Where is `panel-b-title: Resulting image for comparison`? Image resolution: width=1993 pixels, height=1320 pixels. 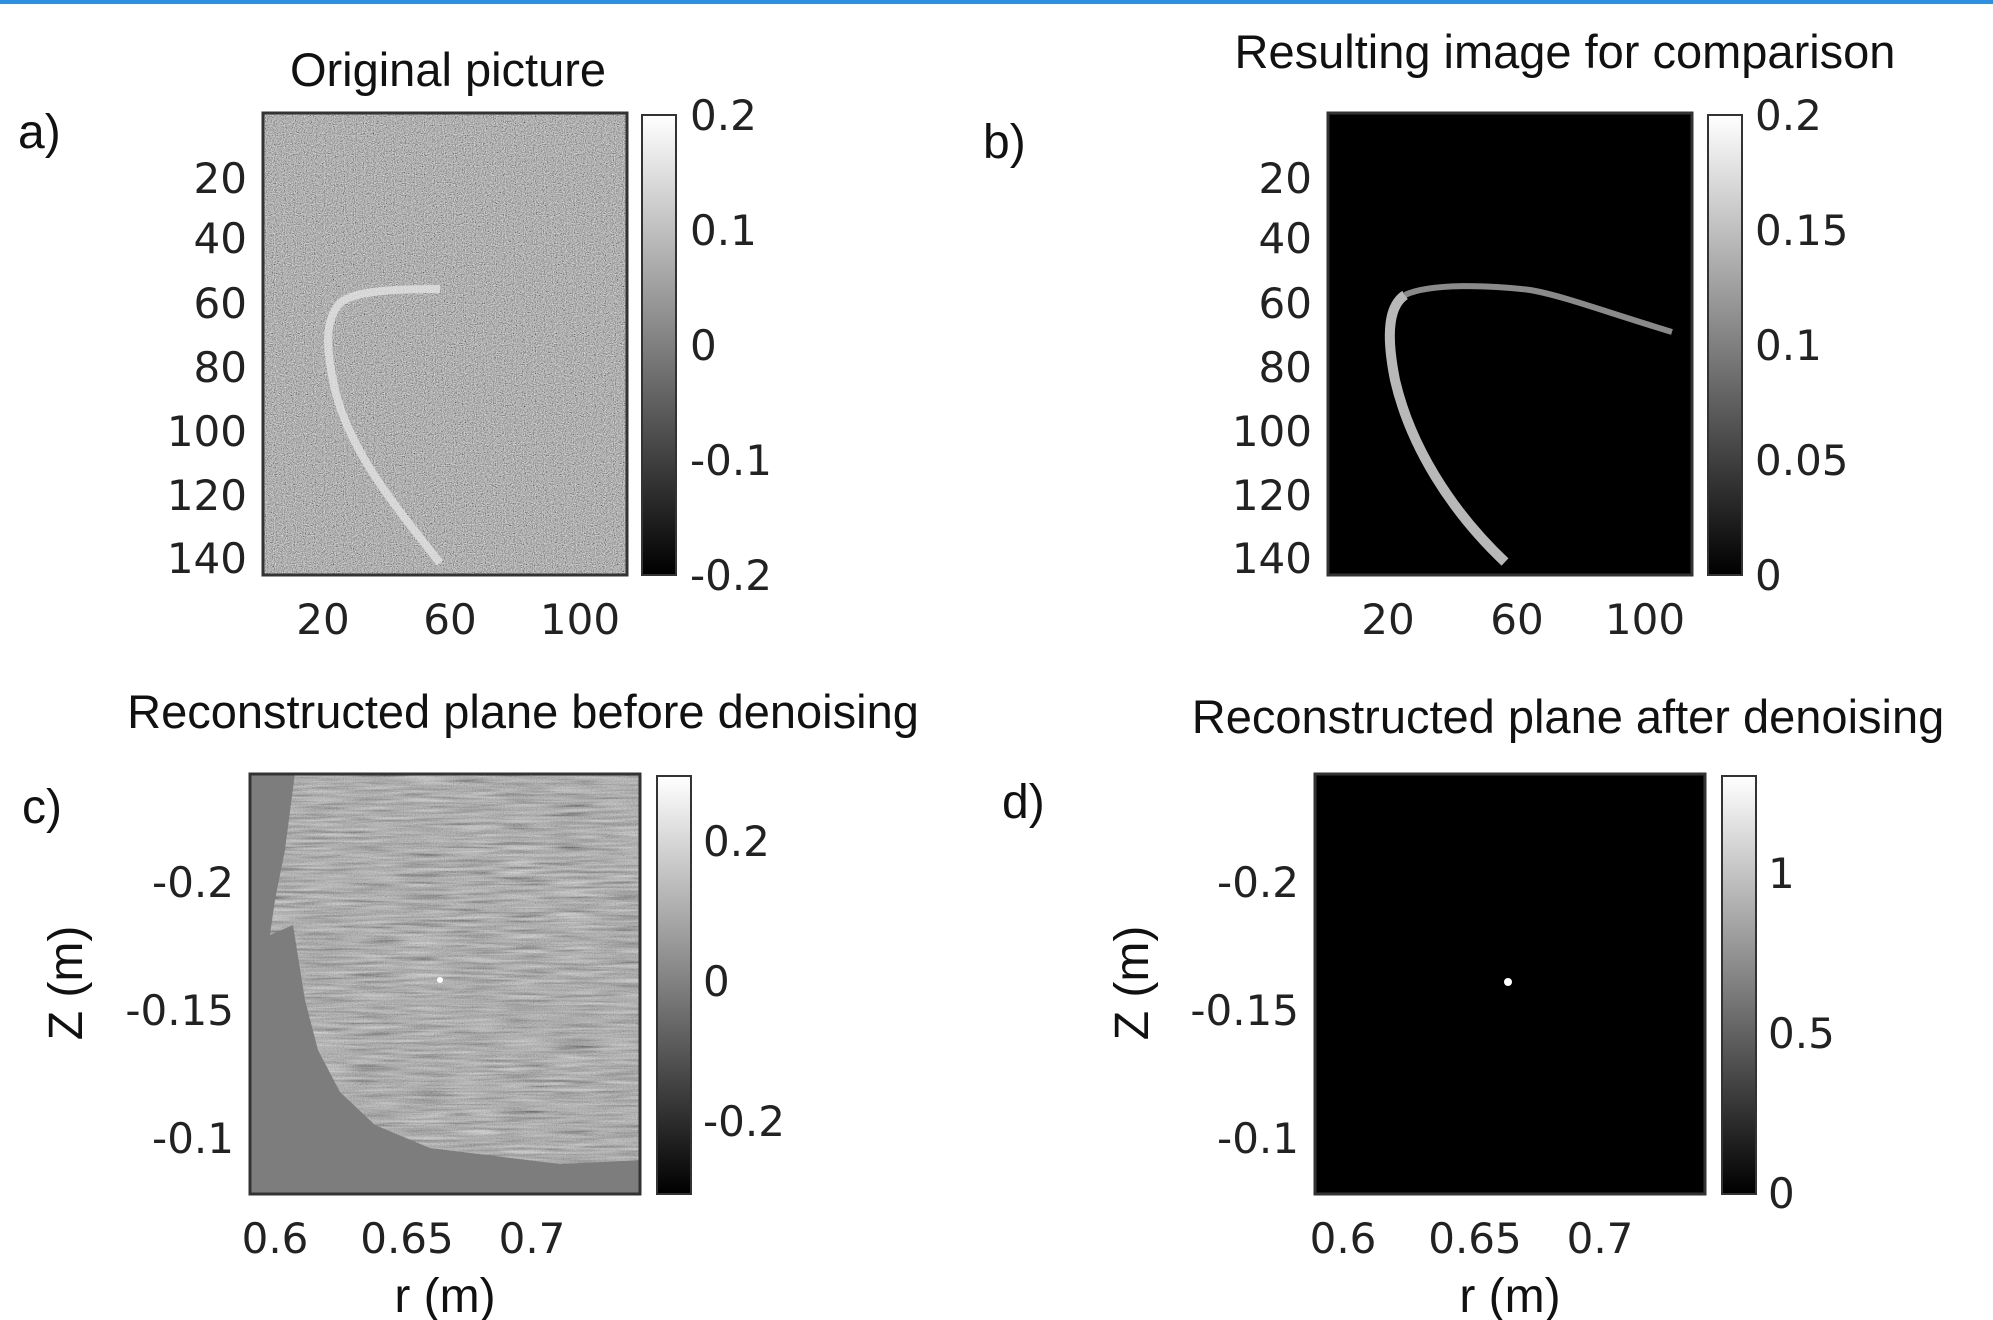 panel-b-title: Resulting image for comparison is located at coordinates (1565, 51).